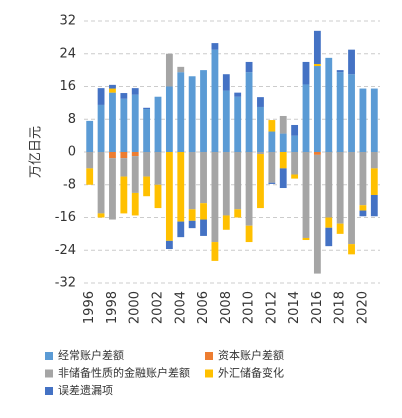  What do you see at coordinates (65, 283) in the screenshot?
I see `y-tick-label: -32` at bounding box center [65, 283].